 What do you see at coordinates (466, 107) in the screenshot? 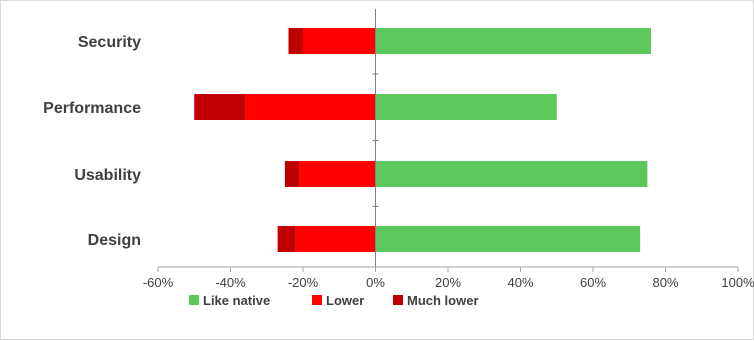
I see `bar-performance-like-native` at bounding box center [466, 107].